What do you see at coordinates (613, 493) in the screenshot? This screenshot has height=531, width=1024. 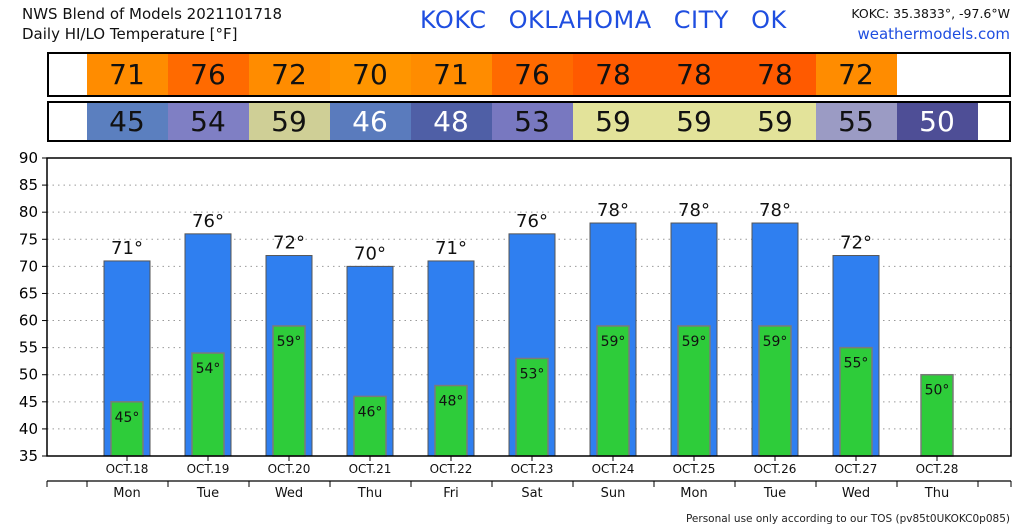 I see `weekday-label: Sun` at bounding box center [613, 493].